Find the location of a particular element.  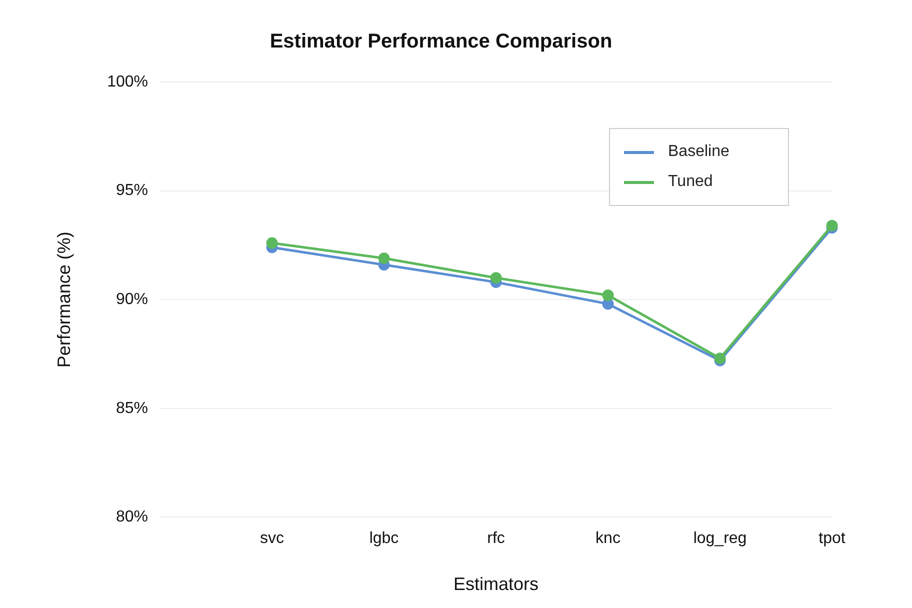

y-axis-title: Performance (%) is located at coordinates (64, 300).